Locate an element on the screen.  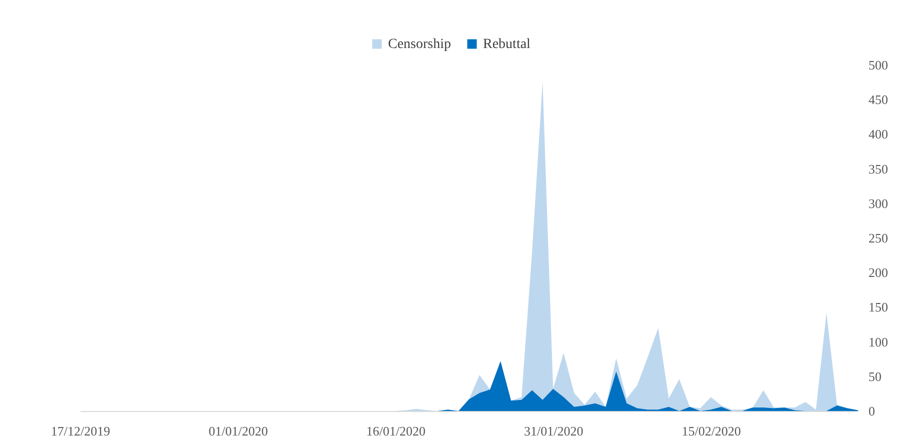
x-tick-label: 17/12/2019 is located at coordinates (80, 431).